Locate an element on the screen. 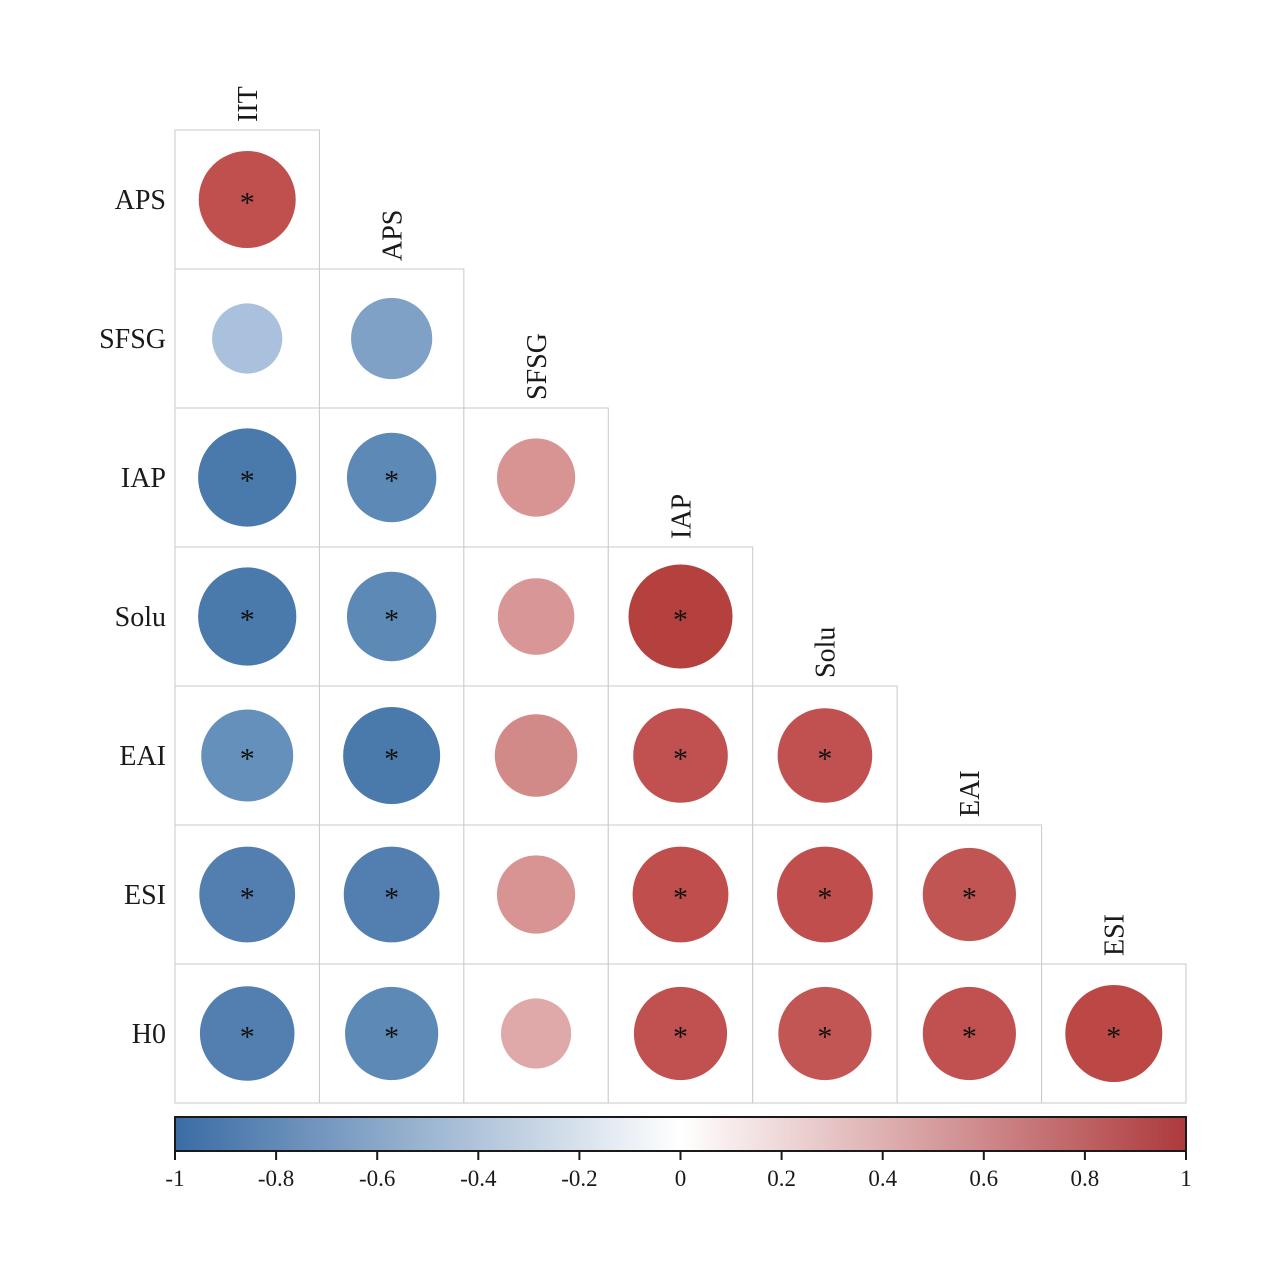  colorbar-gradient is located at coordinates (680, 1134).